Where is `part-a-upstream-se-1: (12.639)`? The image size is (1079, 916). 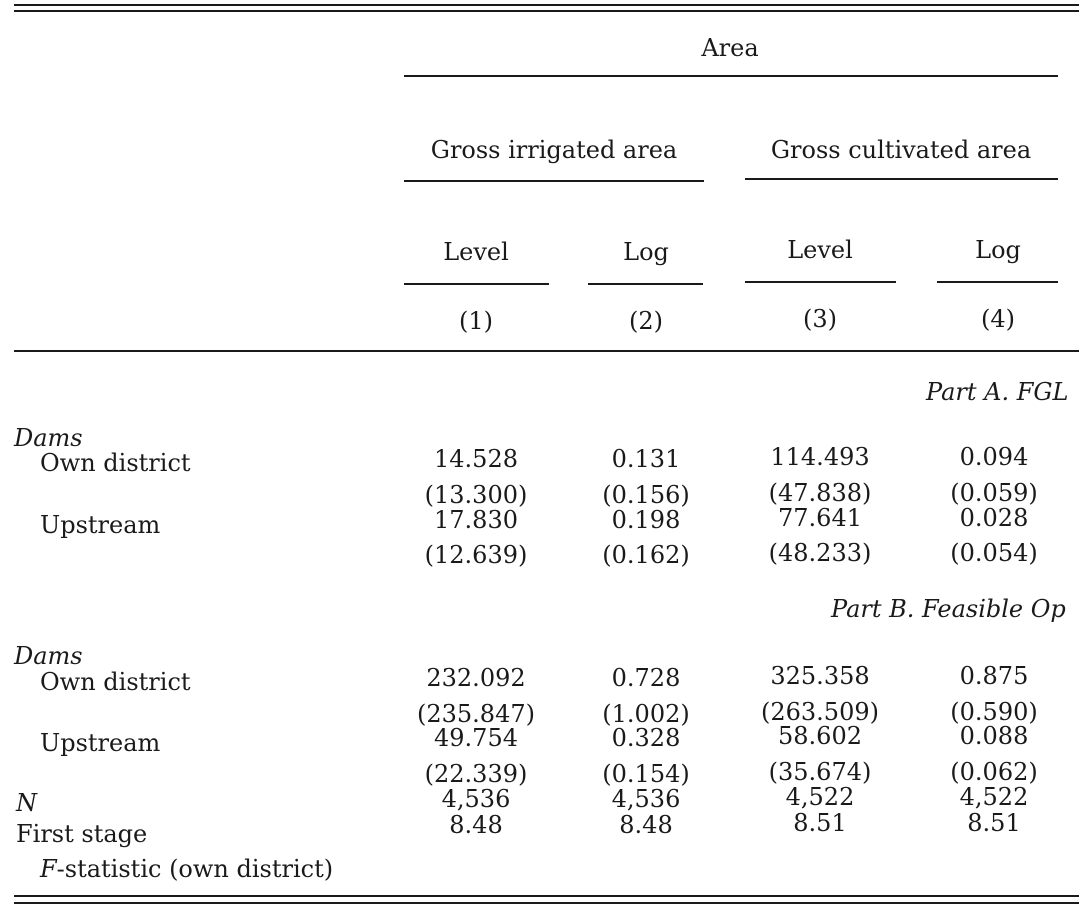
part-a-upstream-se-1: (12.639) is located at coordinates (476, 555).